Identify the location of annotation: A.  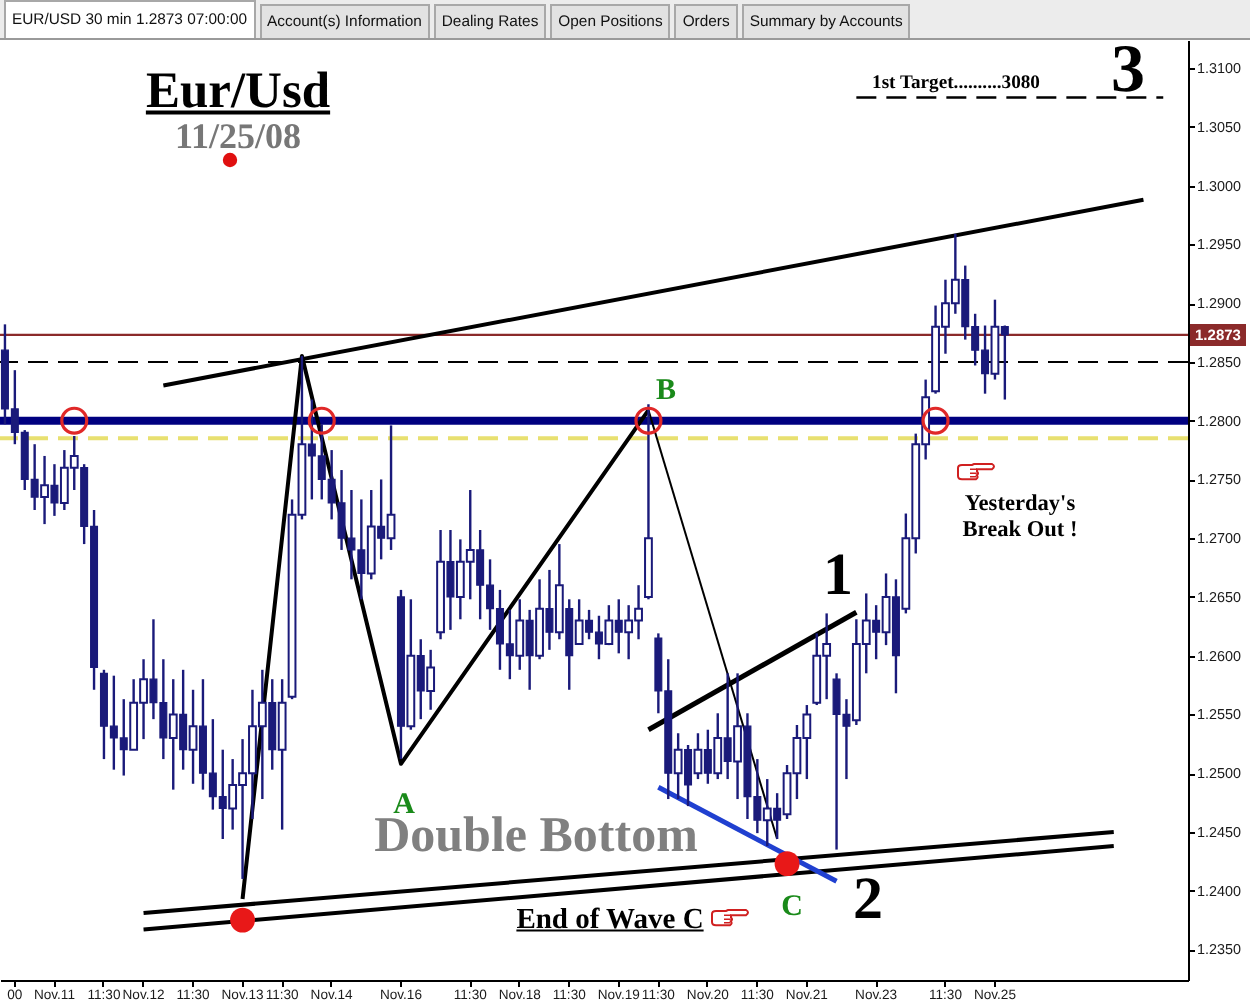
(404, 805).